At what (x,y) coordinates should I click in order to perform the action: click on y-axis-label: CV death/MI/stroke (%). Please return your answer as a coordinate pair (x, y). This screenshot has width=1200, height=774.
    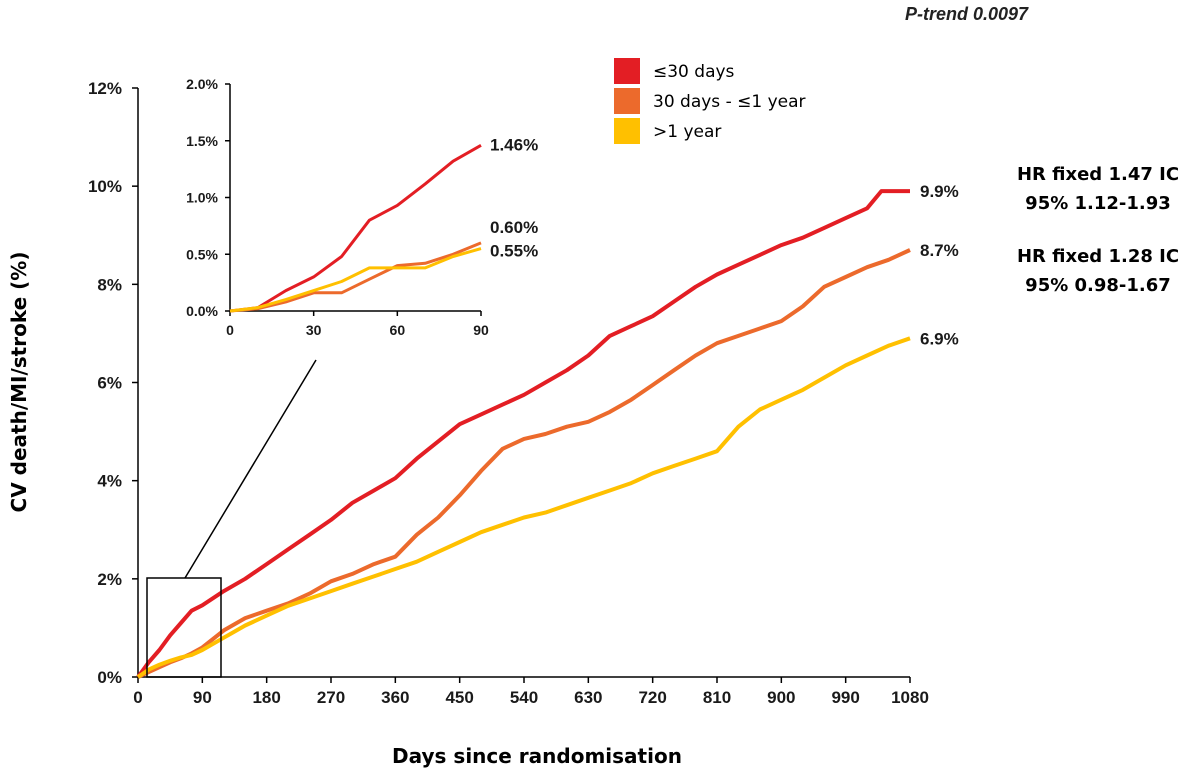
    Looking at the image, I should click on (19, 382).